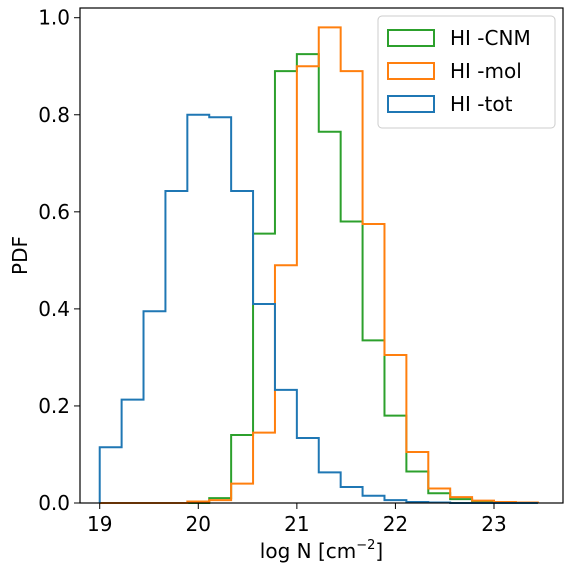 This screenshot has width=570, height=568. I want to click on y-tick-label: 0.8, so click(54, 115).